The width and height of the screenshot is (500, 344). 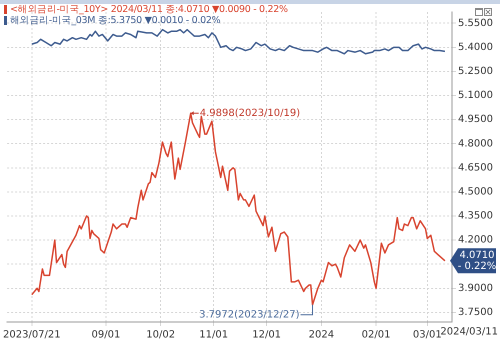 What do you see at coordinates (475, 288) in the screenshot?
I see `y-tick-label: 3.9000` at bounding box center [475, 288].